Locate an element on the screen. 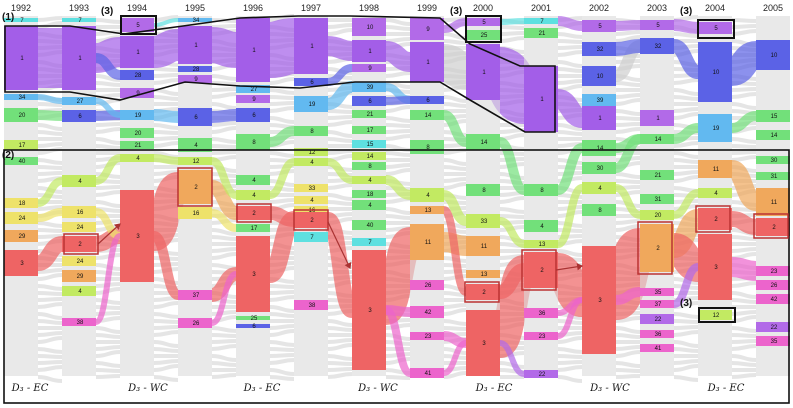 The image size is (793, 408). node-label: 10 is located at coordinates (370, 28).